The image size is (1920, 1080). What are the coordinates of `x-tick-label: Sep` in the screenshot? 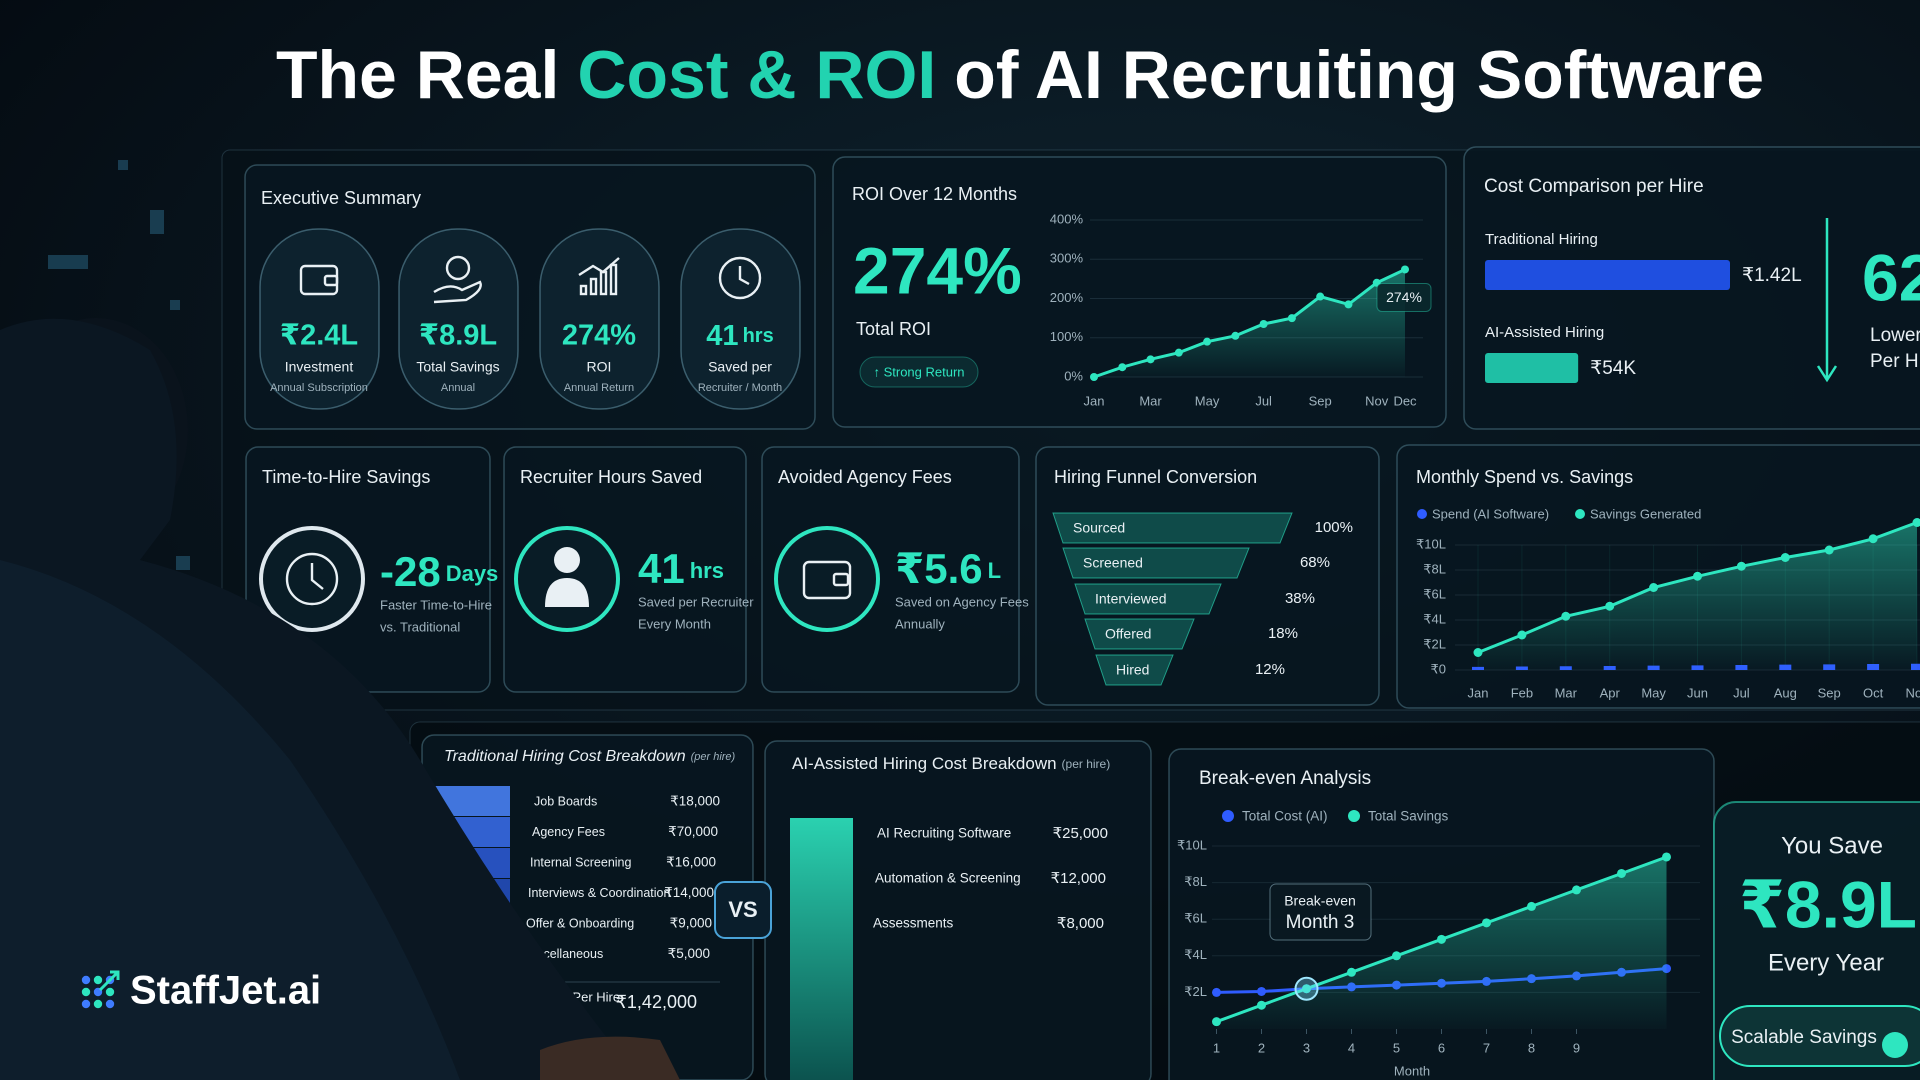 It's located at (1829, 692).